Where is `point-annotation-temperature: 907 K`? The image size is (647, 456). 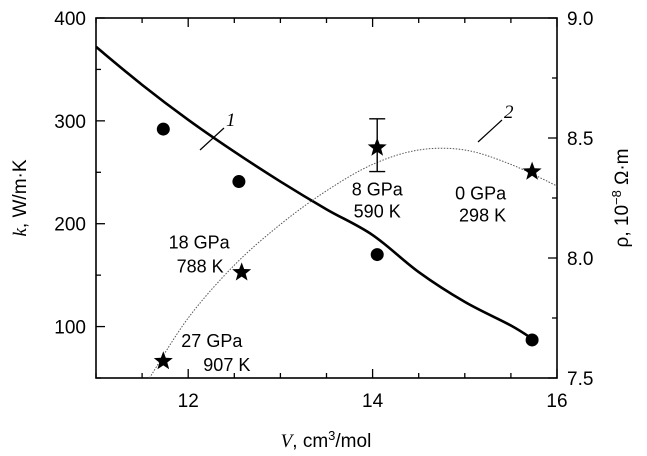 point-annotation-temperature: 907 K is located at coordinates (226, 365).